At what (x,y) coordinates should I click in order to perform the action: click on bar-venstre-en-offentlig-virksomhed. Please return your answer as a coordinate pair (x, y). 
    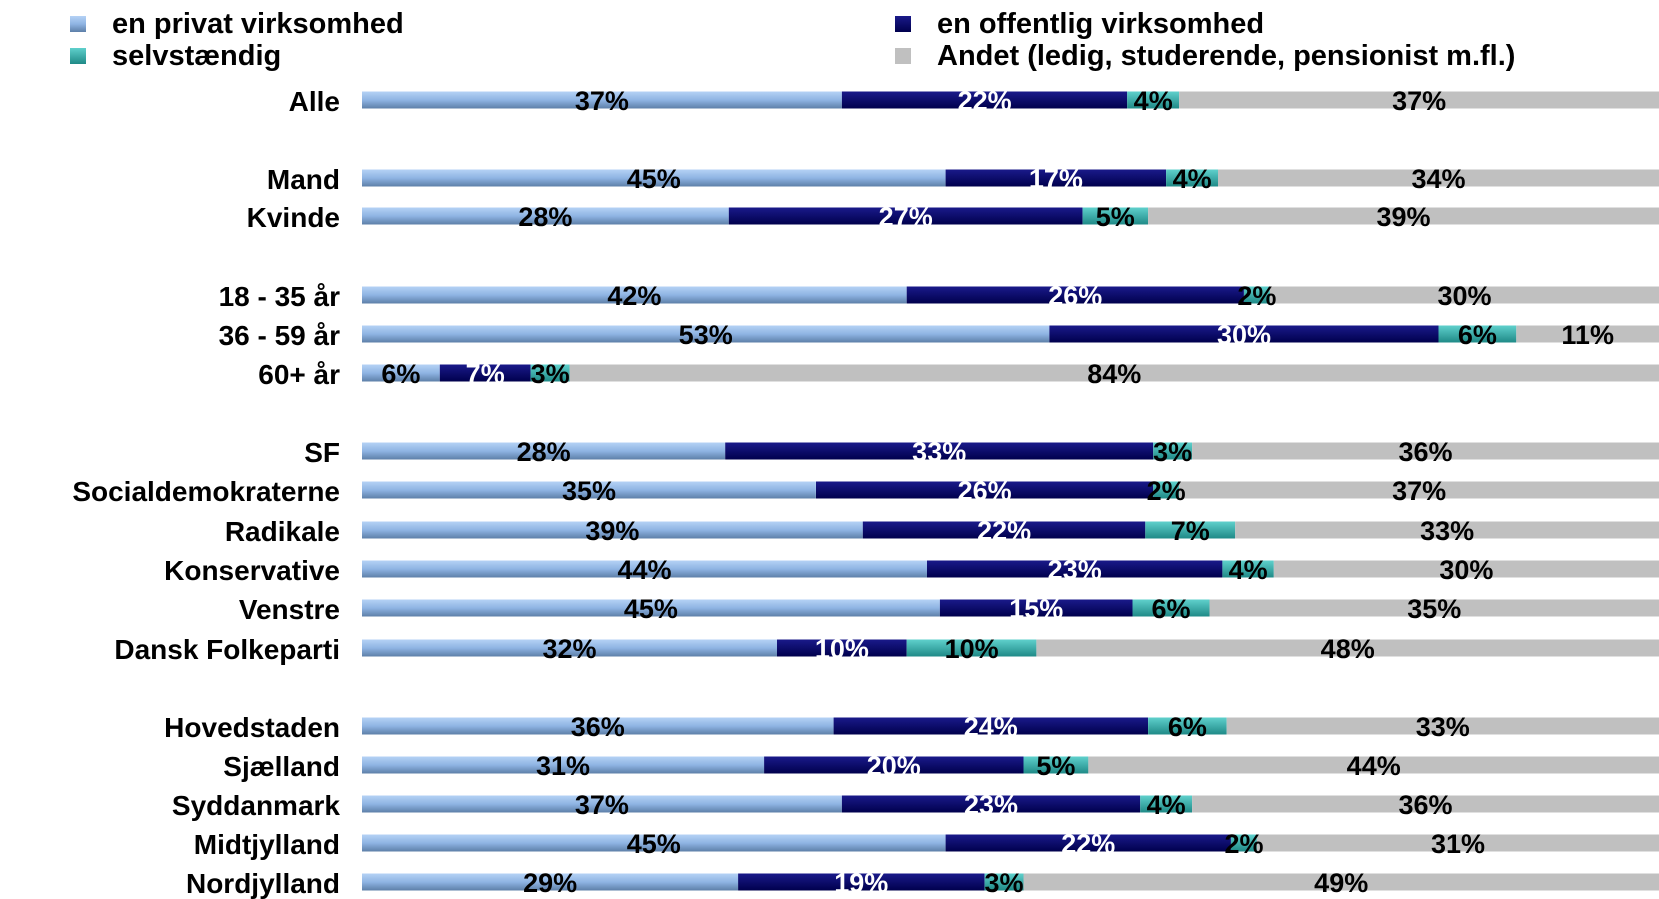
    Looking at the image, I should click on (1036, 608).